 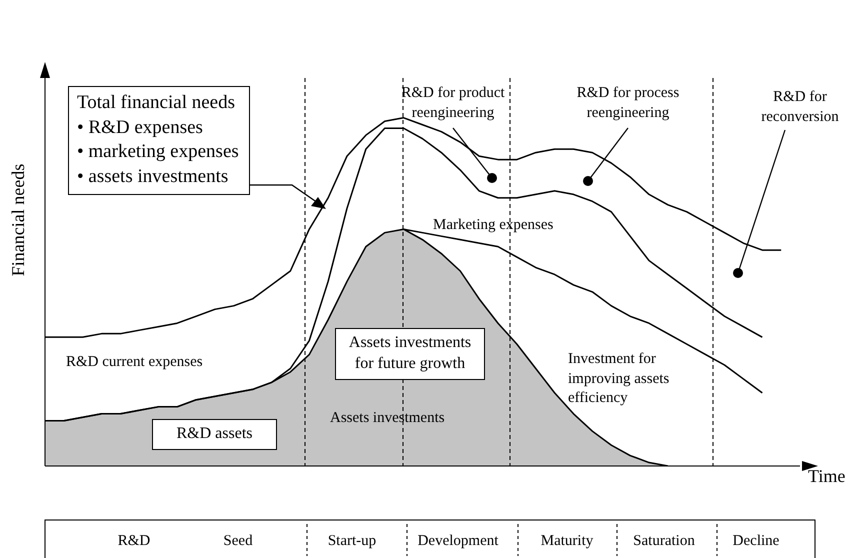 I want to click on text: Maturity, so click(x=567, y=541).